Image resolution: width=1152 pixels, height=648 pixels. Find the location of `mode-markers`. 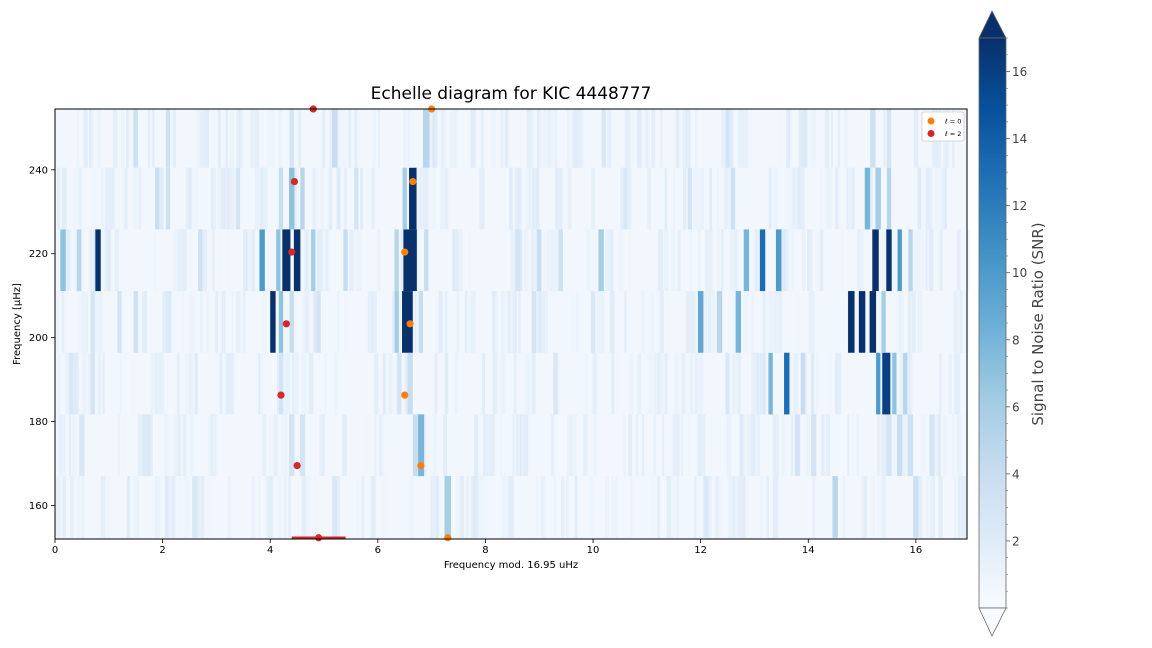

mode-markers is located at coordinates (364, 323).